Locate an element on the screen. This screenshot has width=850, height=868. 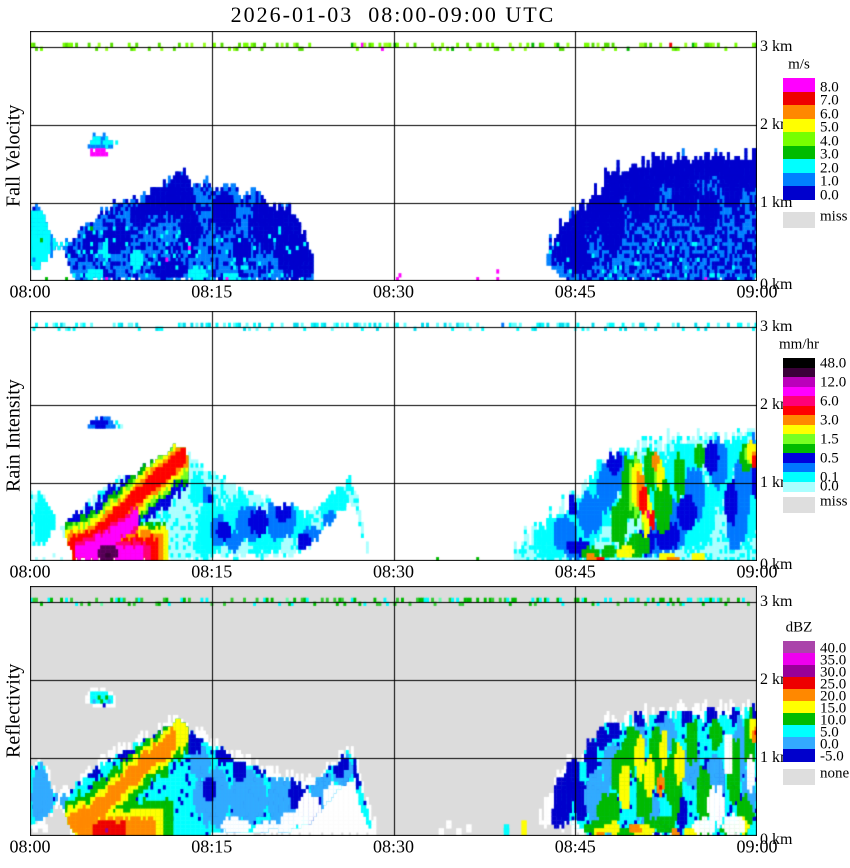
legend-value-label: 4.0 is located at coordinates (829, 141).